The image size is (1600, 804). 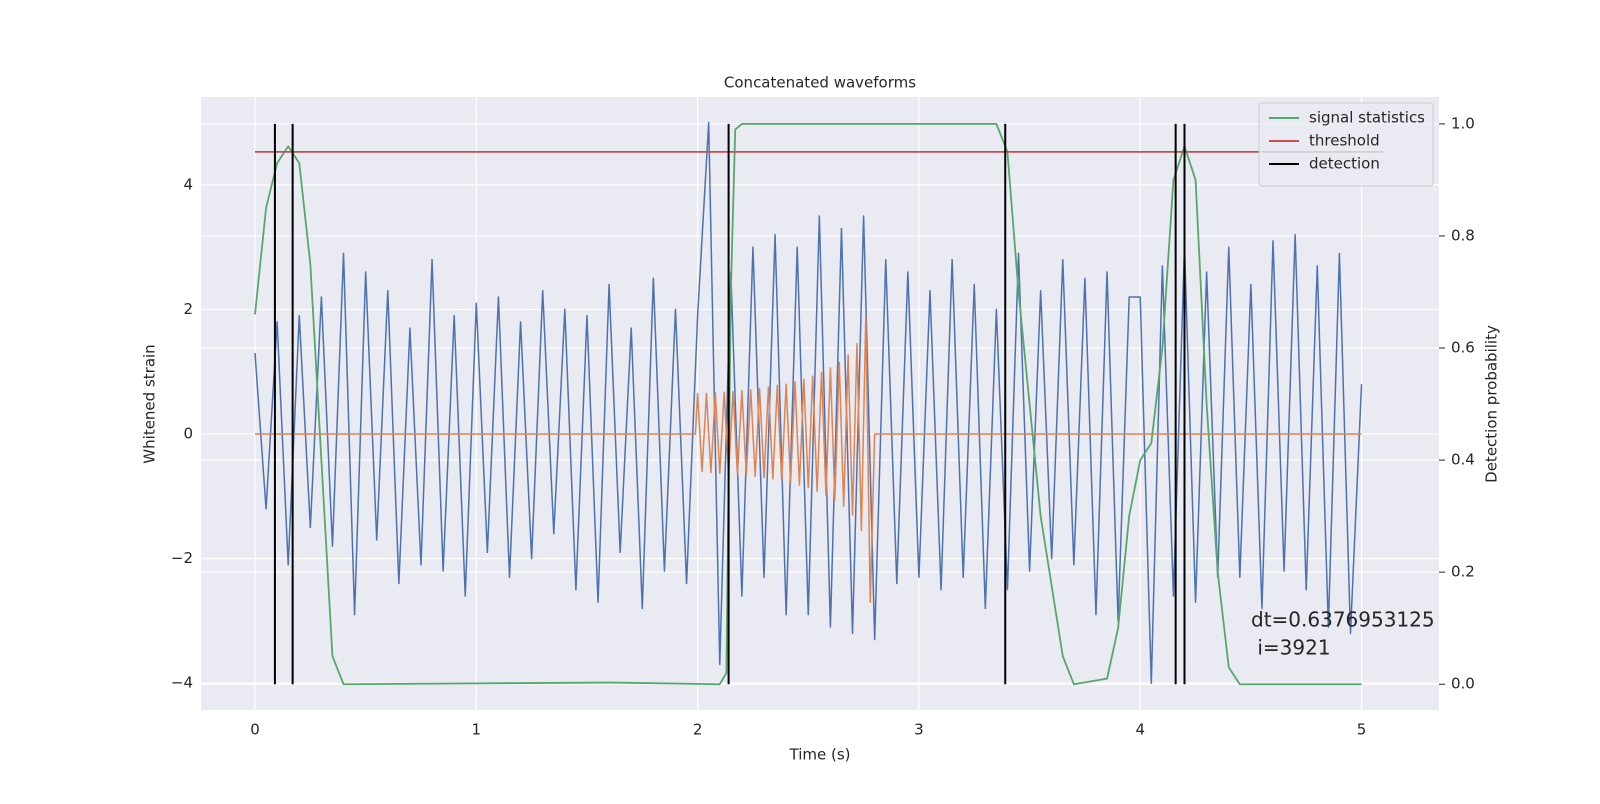 What do you see at coordinates (1362, 730) in the screenshot?
I see `x-tick-label: 5` at bounding box center [1362, 730].